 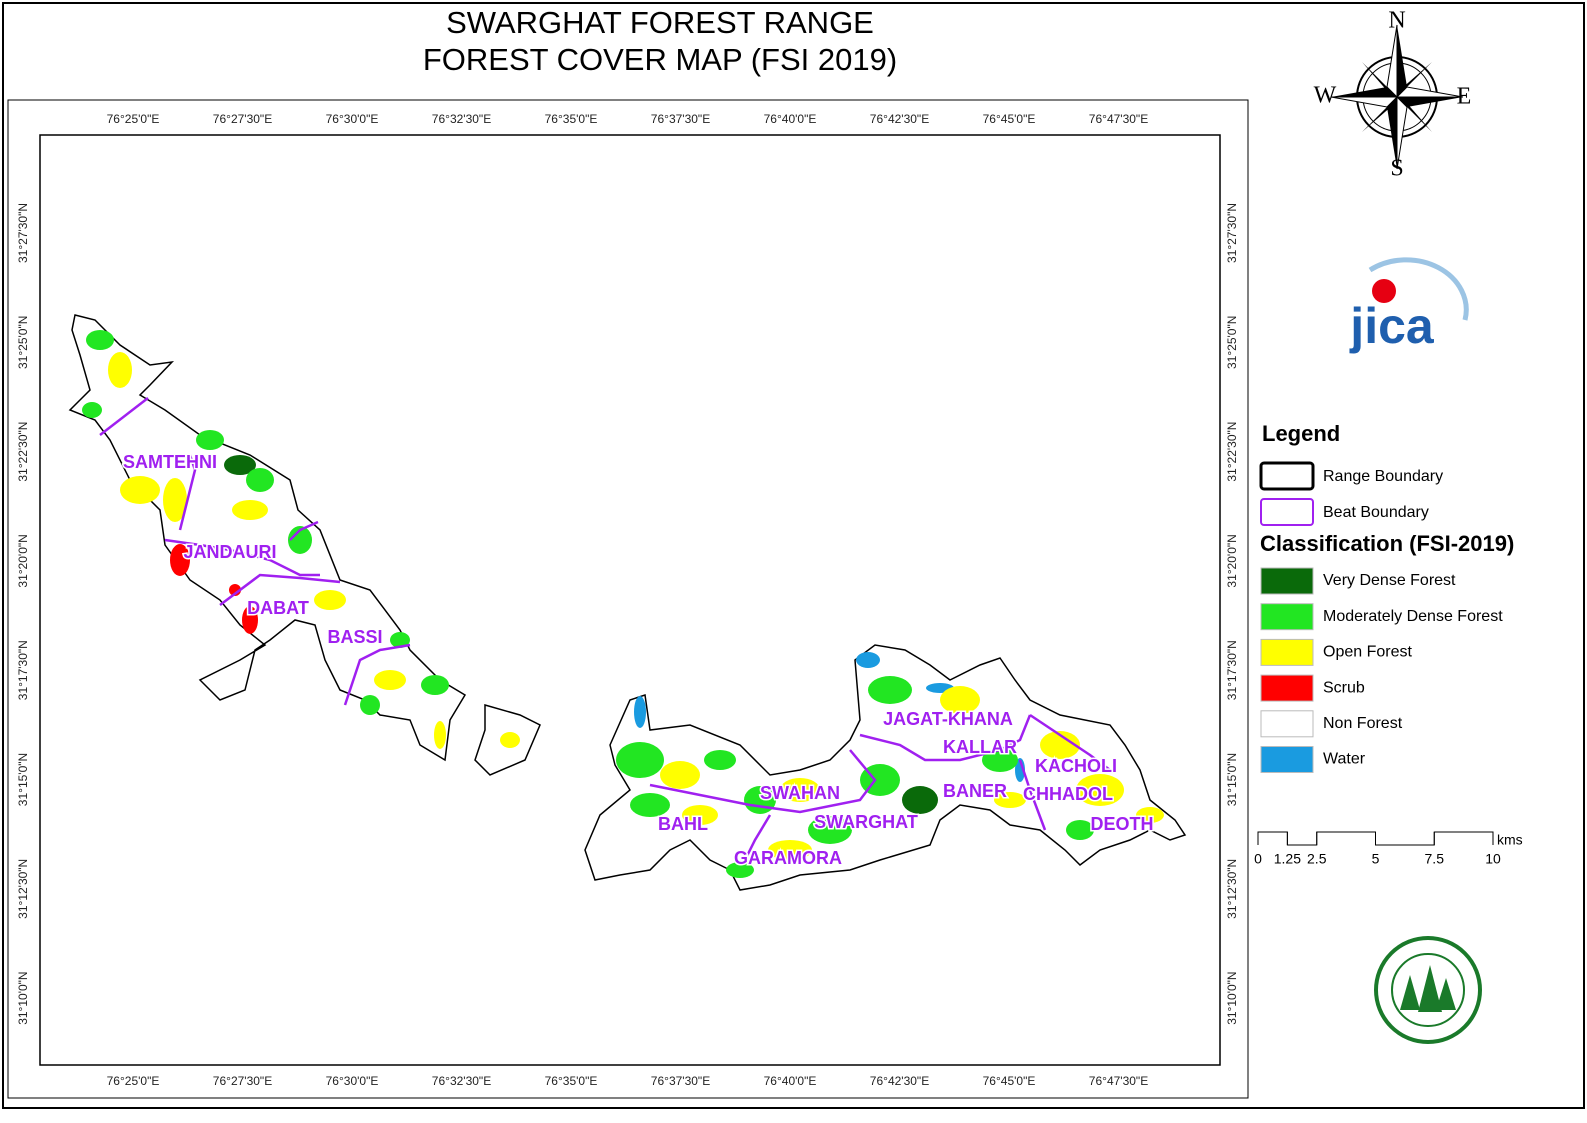 What do you see at coordinates (1397, 97) in the screenshot?
I see `compass-rose` at bounding box center [1397, 97].